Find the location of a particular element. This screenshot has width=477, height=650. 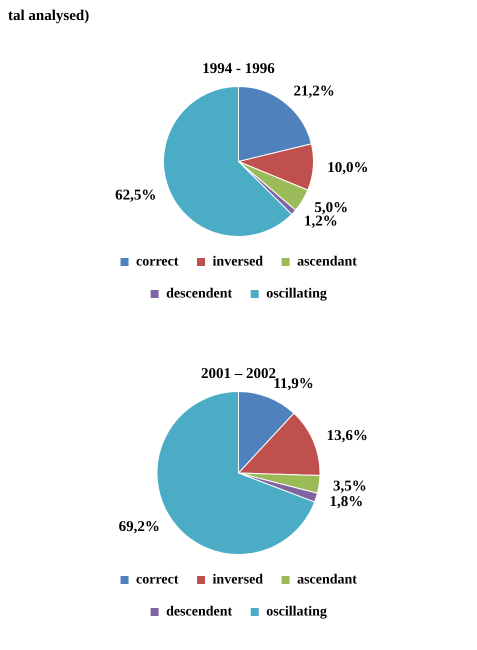

data-label: 3,5% is located at coordinates (350, 486).